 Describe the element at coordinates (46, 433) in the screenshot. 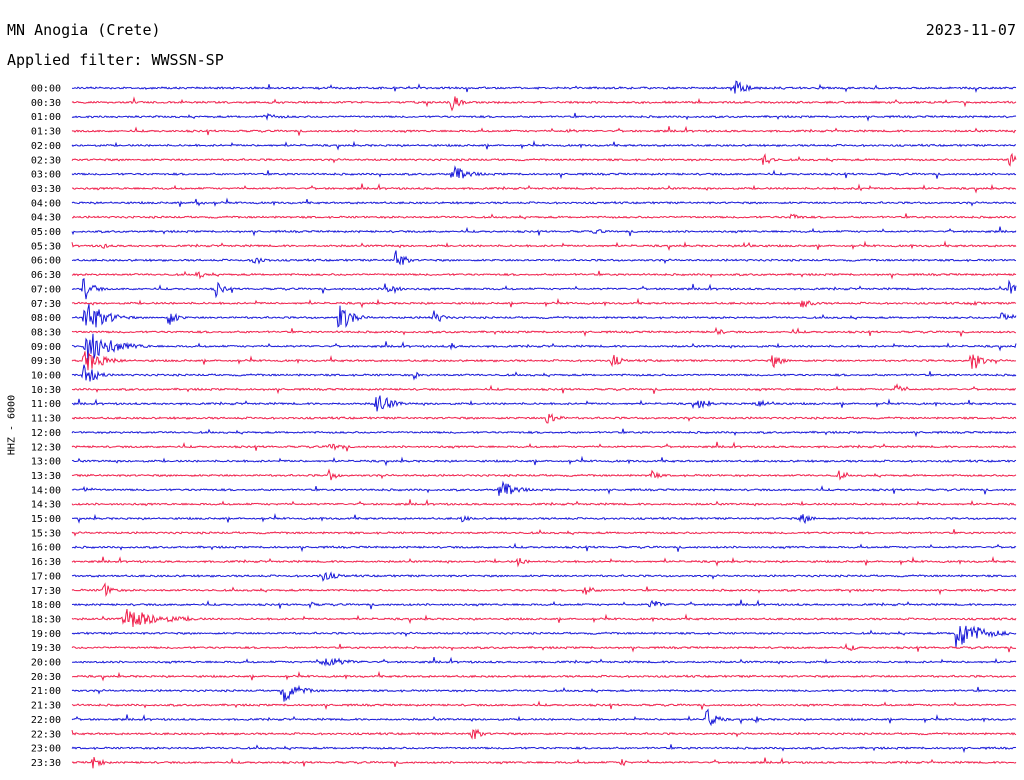

I see `row-time-label: 12:00` at that location.